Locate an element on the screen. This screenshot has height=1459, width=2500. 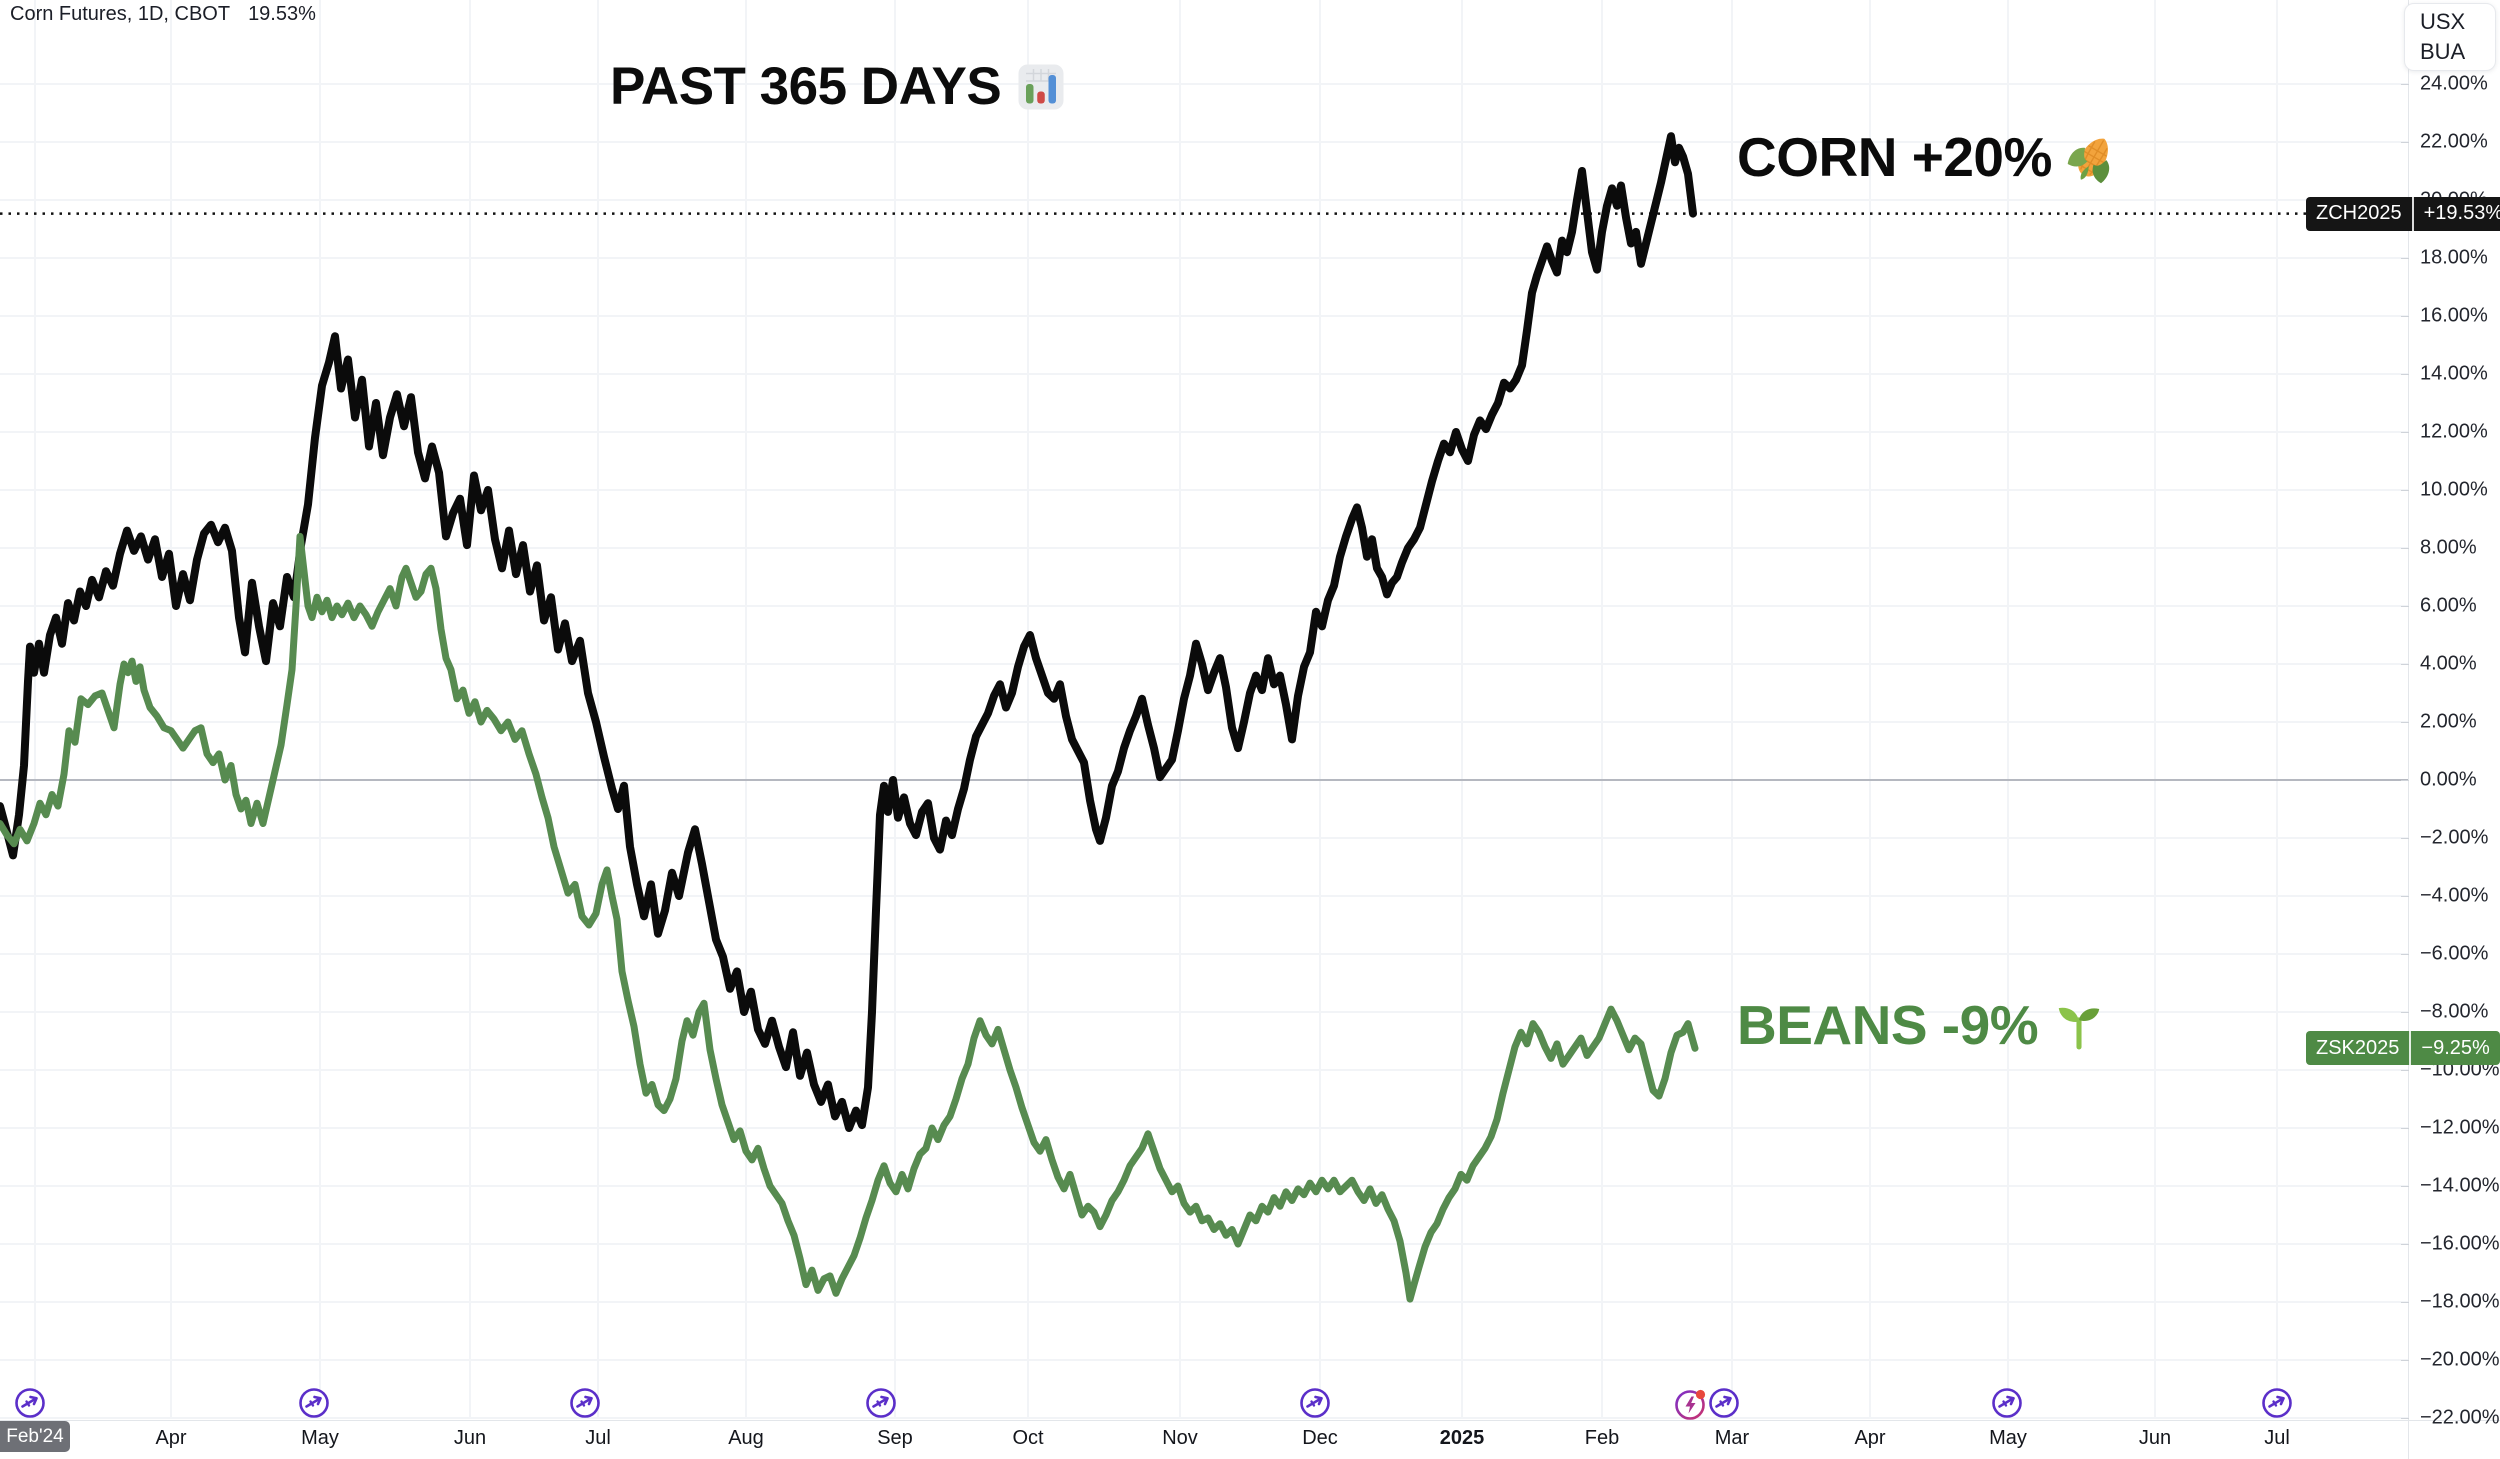
timeline-flash-event-icon is located at coordinates (1690, 1403).